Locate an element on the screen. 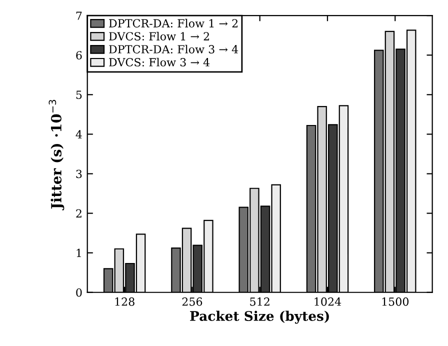 This screenshot has height=346, width=448. y-tick-label: 0 is located at coordinates (79, 292).